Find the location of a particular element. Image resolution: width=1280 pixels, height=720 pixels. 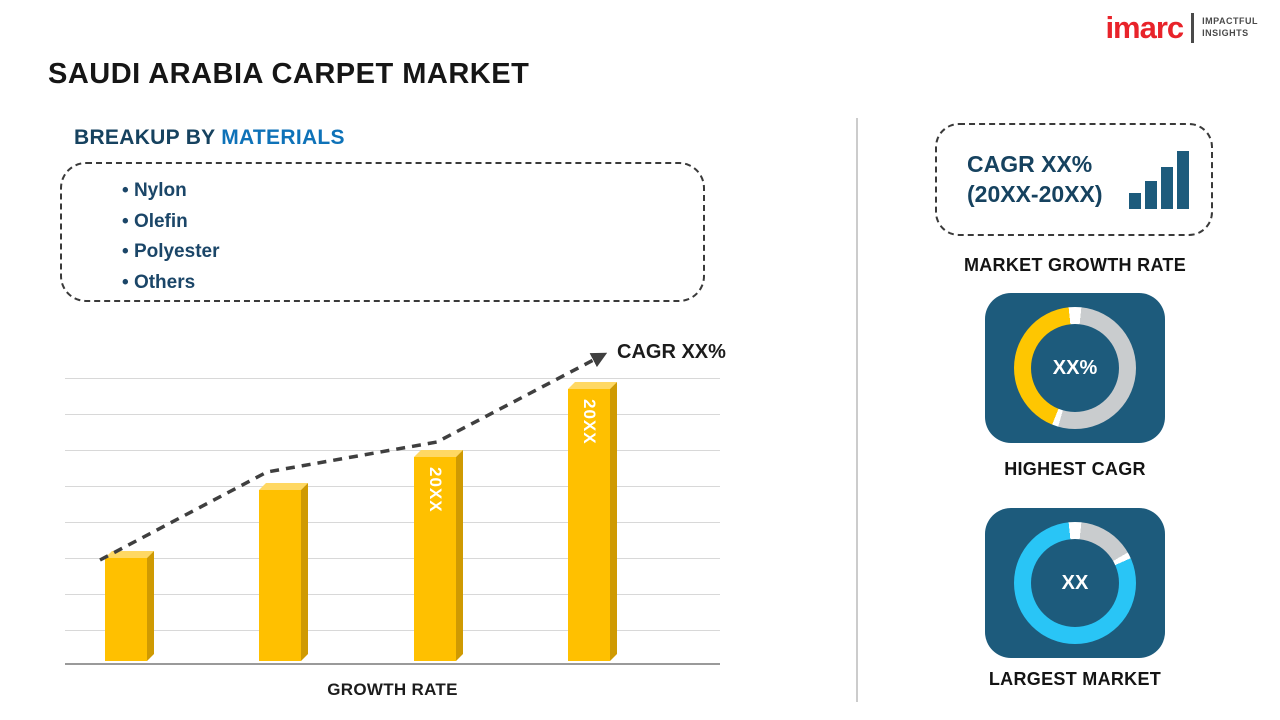

growth-card-line2: (20XX-20XX) is located at coordinates (1035, 193).